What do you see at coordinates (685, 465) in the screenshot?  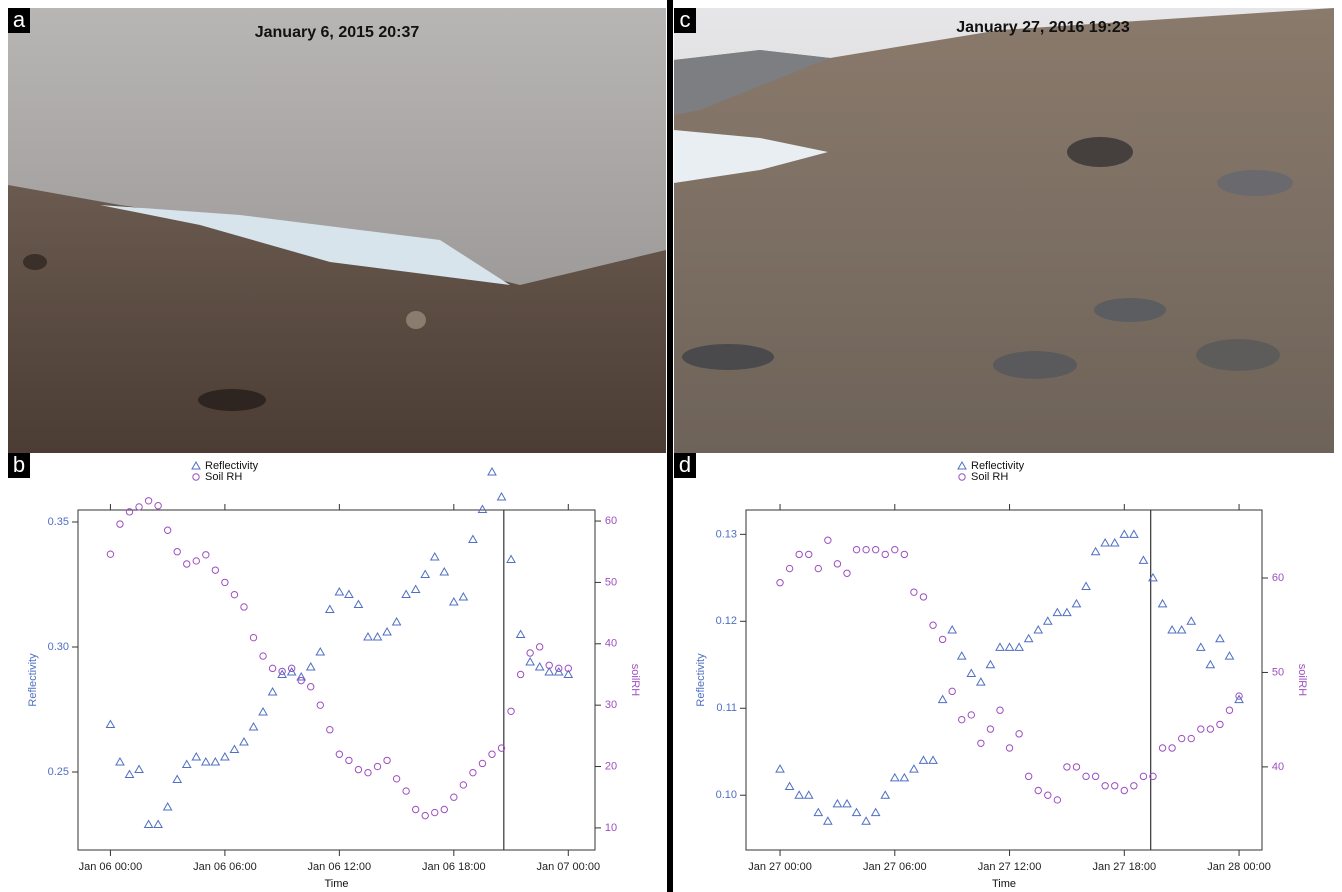 I see `panel-letter-box` at bounding box center [685, 465].